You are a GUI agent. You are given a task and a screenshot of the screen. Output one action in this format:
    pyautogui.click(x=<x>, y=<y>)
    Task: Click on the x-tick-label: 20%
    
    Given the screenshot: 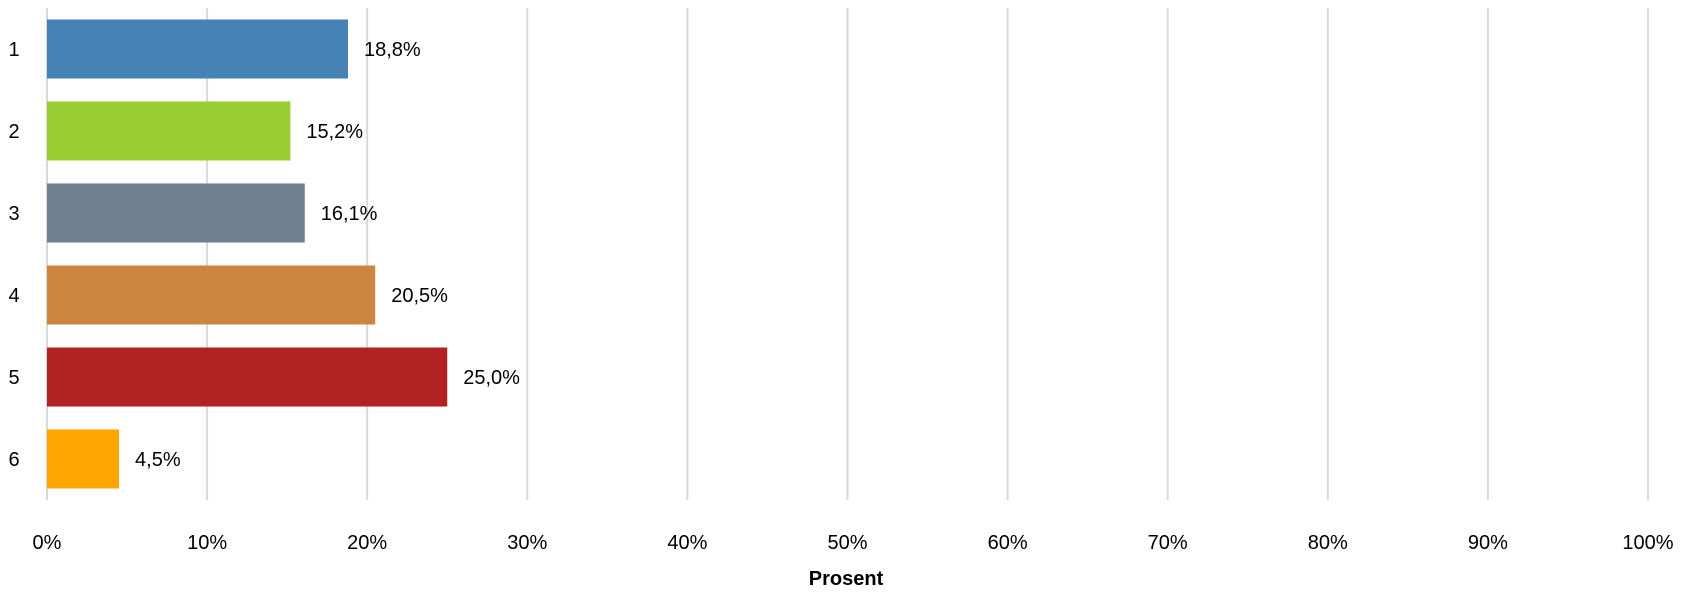 What is the action you would take?
    pyautogui.click(x=367, y=543)
    